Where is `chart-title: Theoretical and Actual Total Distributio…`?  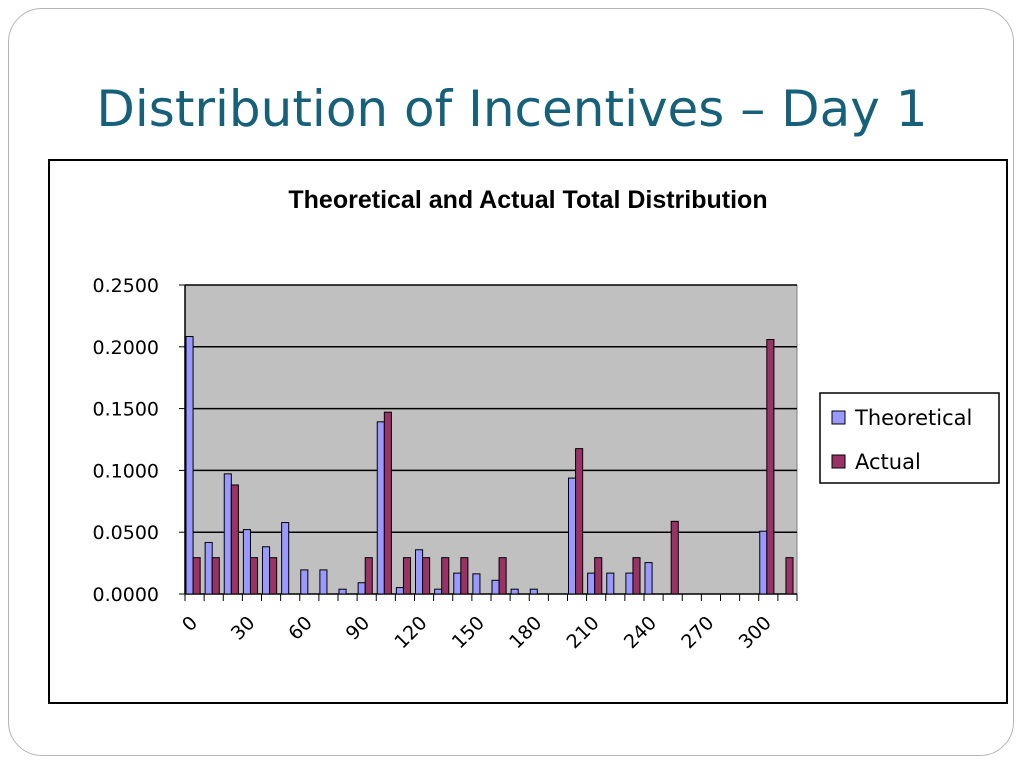
chart-title: Theoretical and Actual Total Distributio… is located at coordinates (527, 200).